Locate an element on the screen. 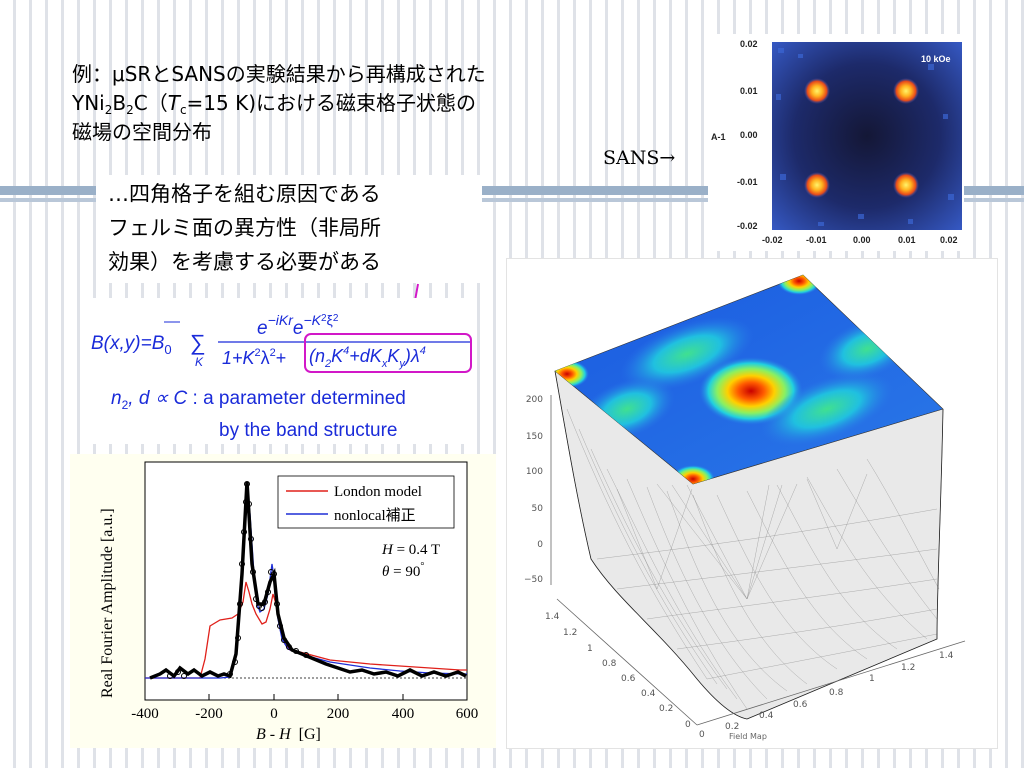 The image size is (1024, 768). condition-angle: θ = 90° is located at coordinates (403, 570).